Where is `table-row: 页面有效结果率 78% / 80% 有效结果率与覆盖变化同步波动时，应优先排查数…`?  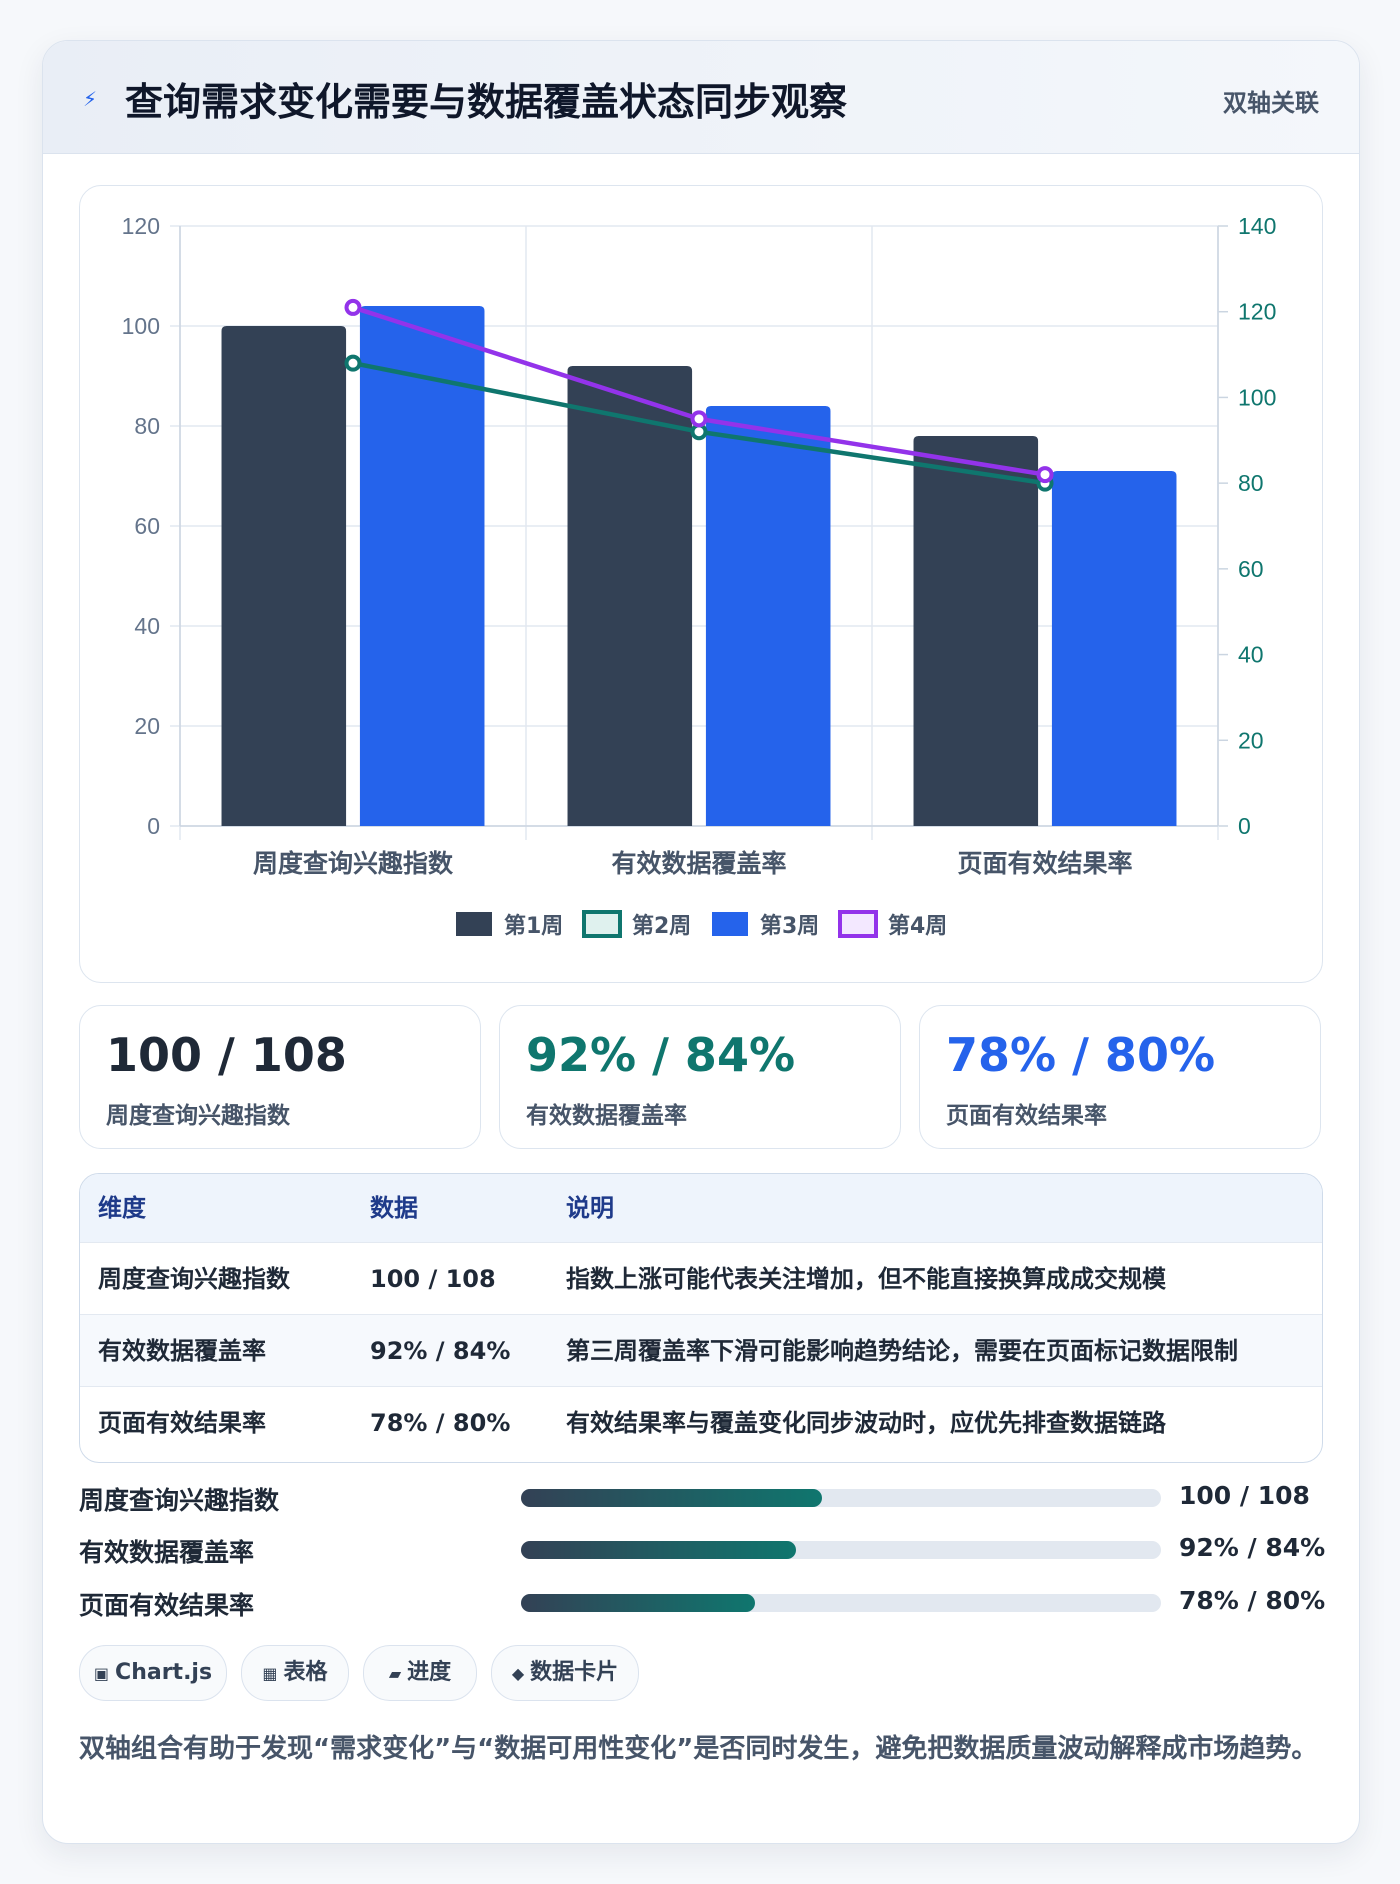
table-row: 页面有效结果率 78% / 80% 有效结果率与覆盖变化同步波动时，应优先排查数… is located at coordinates (701, 1422).